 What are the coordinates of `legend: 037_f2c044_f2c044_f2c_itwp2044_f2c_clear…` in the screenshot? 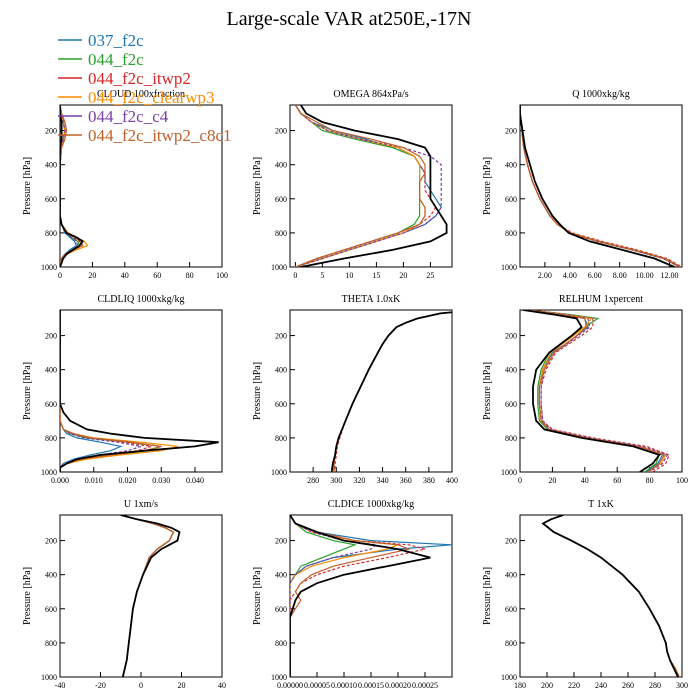 It's located at (145, 88).